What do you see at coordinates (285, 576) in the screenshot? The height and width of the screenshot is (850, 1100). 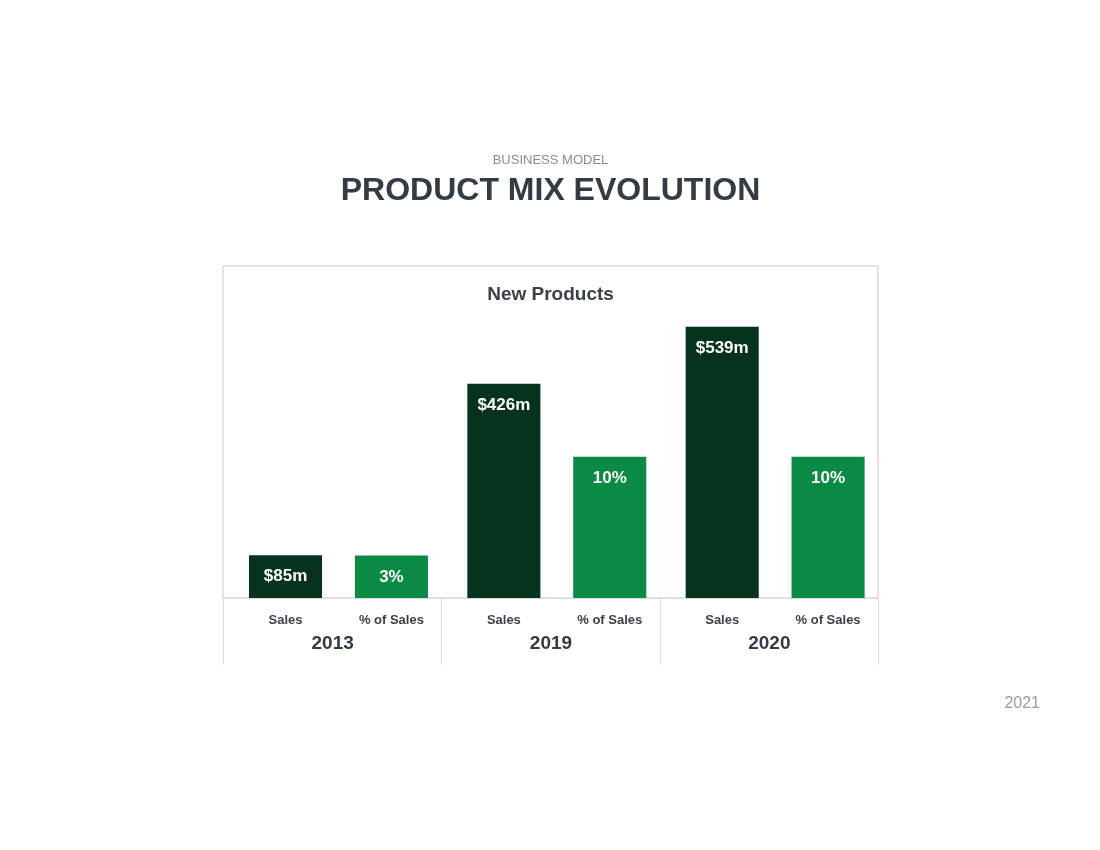 I see `data-label: $85m` at bounding box center [285, 576].